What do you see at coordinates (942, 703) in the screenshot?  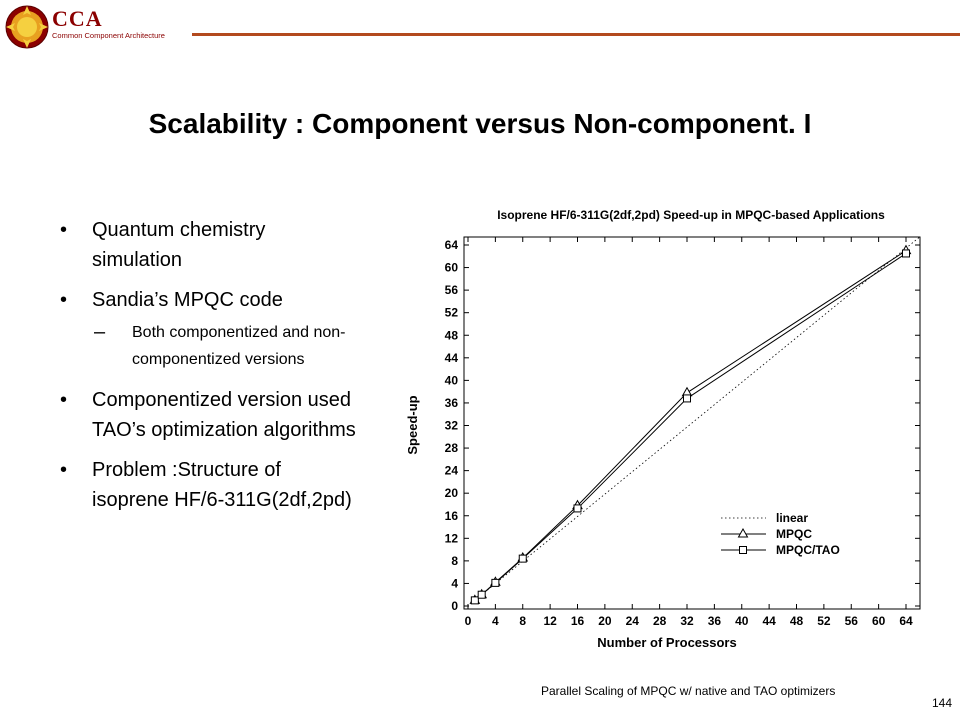 I see `page-number: 144` at bounding box center [942, 703].